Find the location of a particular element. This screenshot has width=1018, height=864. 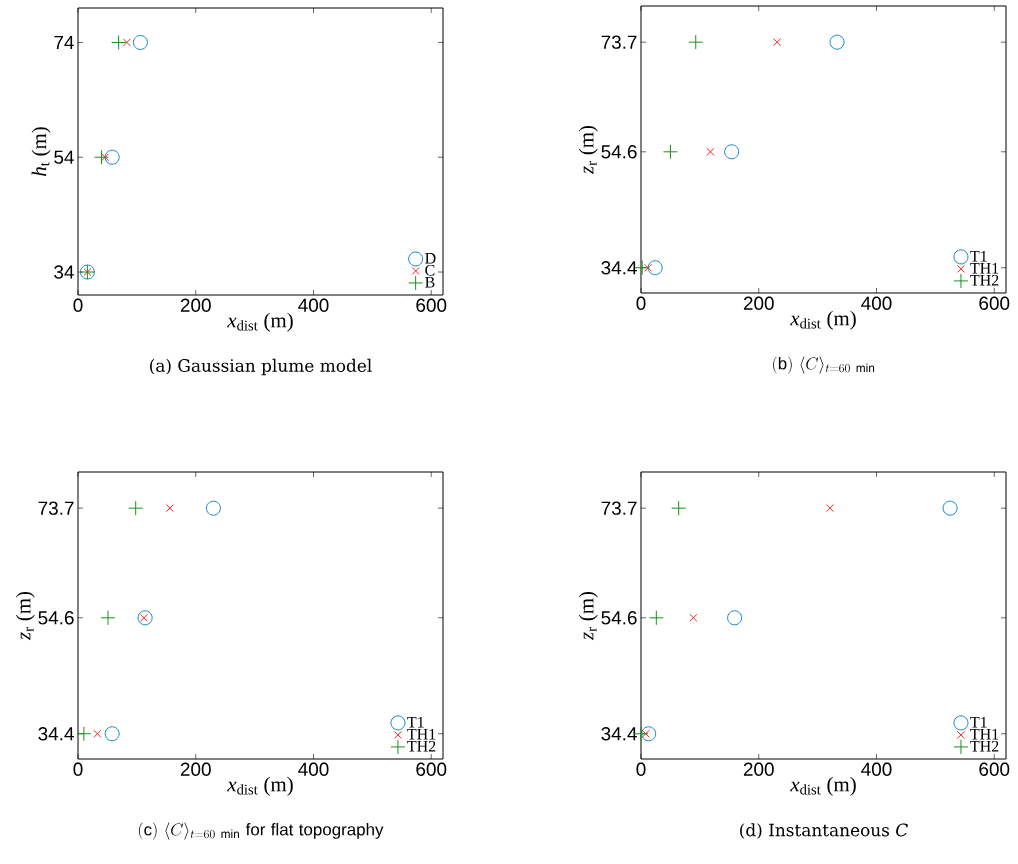

text: (d) Instantaneous C is located at coordinates (824, 831).